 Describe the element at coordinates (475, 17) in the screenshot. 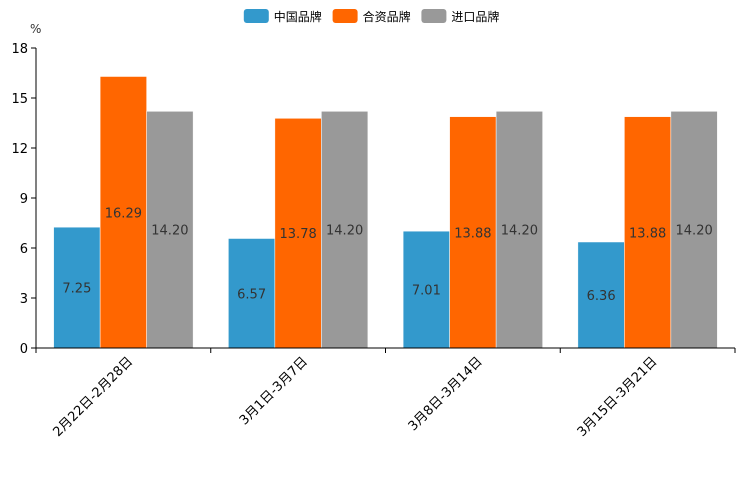

I see `legend-label: 进口品牌` at that location.